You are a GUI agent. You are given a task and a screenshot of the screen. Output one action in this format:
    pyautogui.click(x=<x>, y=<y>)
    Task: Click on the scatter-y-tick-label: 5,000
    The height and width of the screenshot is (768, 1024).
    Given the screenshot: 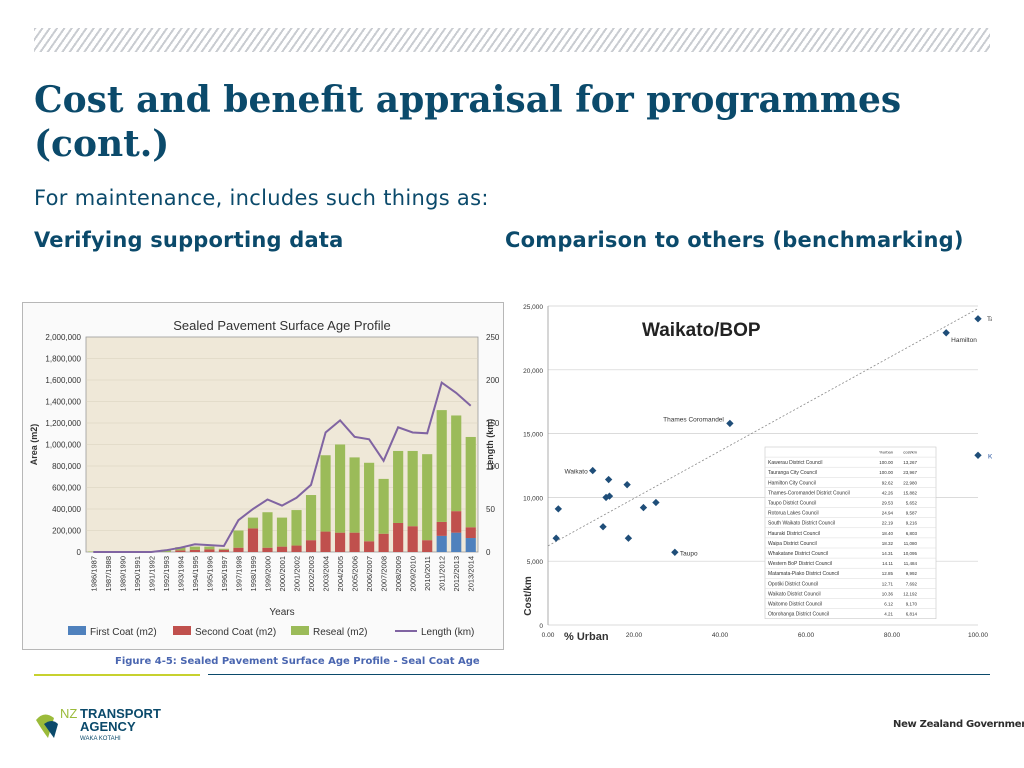 What is the action you would take?
    pyautogui.click(x=535, y=562)
    